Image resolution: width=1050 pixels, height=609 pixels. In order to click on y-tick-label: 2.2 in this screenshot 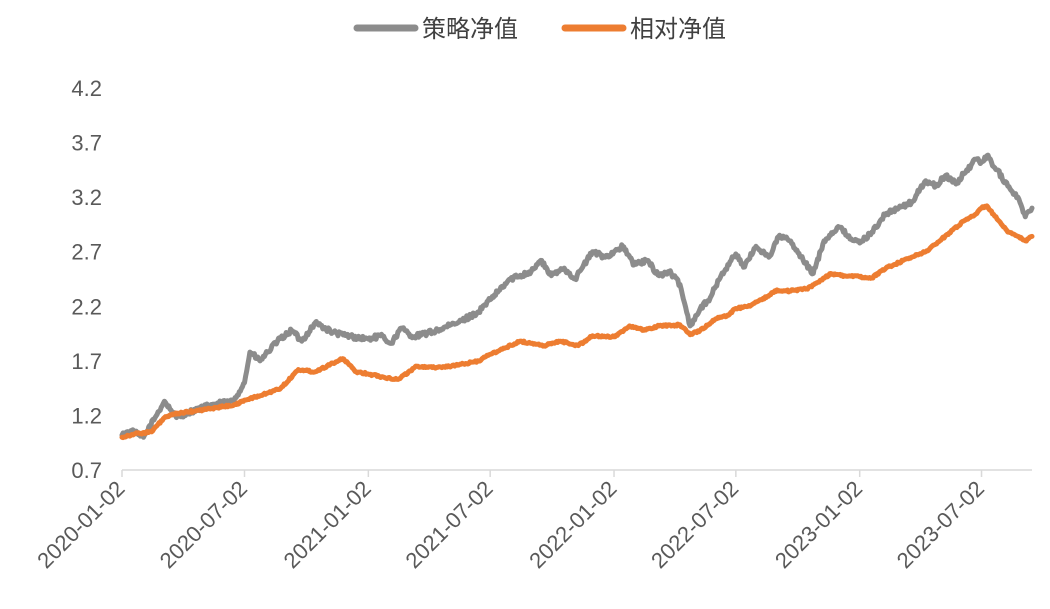, I will do `click(86, 306)`.